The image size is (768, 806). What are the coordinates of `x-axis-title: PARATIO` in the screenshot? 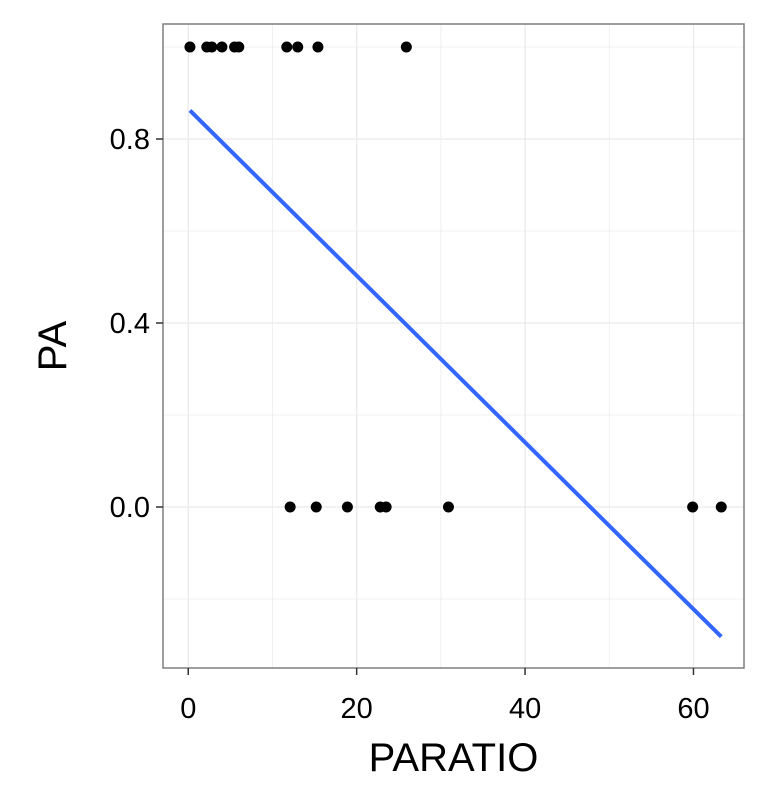 It's located at (454, 758).